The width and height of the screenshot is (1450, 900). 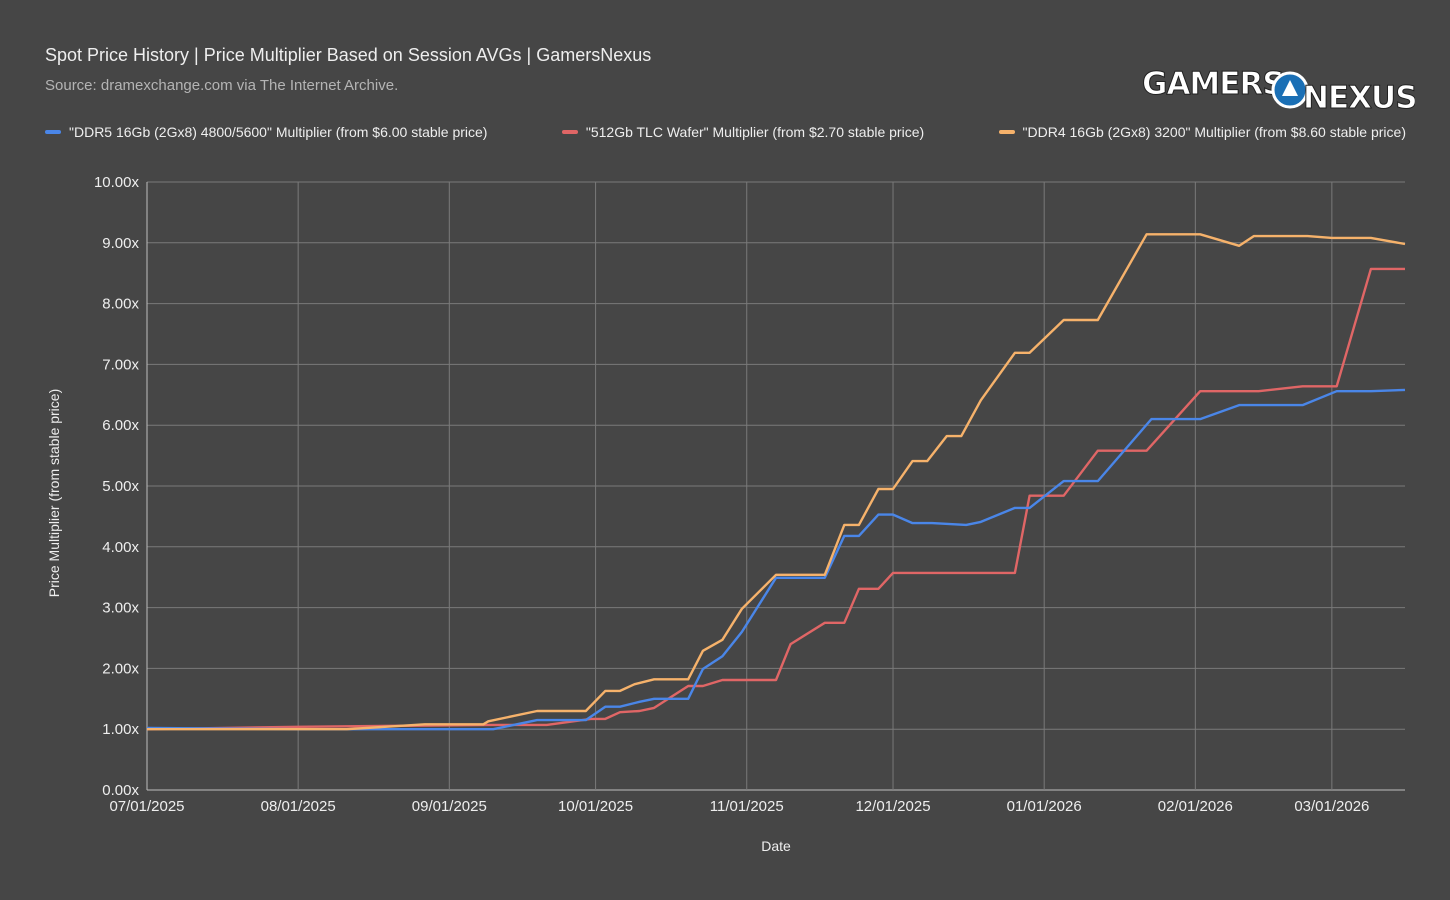 What do you see at coordinates (117, 182) in the screenshot?
I see `y-tick-label: 10.00x` at bounding box center [117, 182].